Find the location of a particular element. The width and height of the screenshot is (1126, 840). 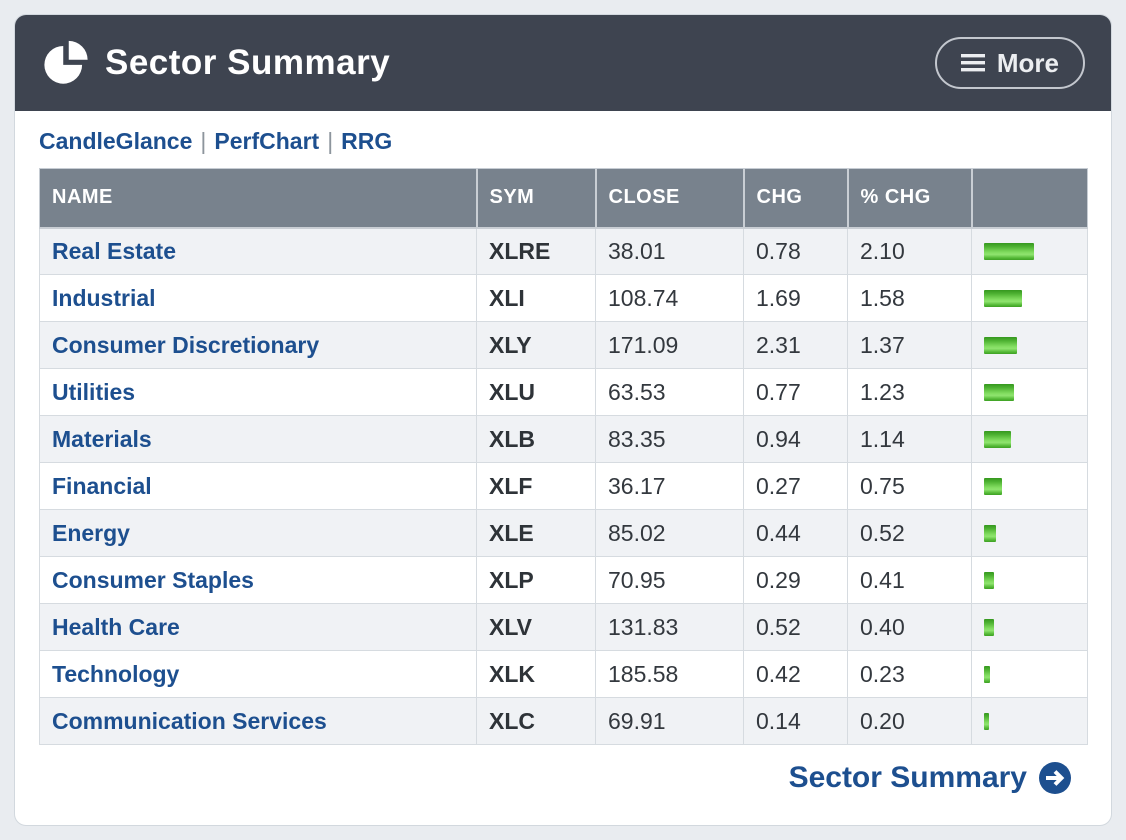

symbol-cell: XLC is located at coordinates (536, 721).